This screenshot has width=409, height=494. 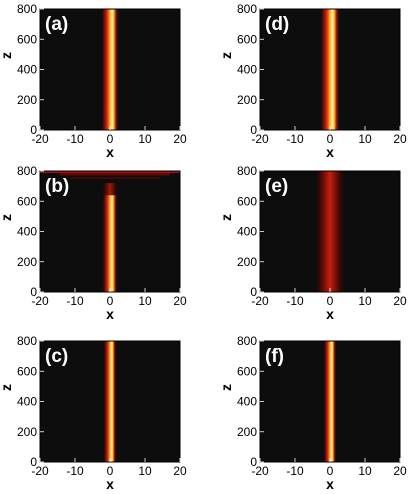 I want to click on panel-label: (d), so click(x=277, y=24).